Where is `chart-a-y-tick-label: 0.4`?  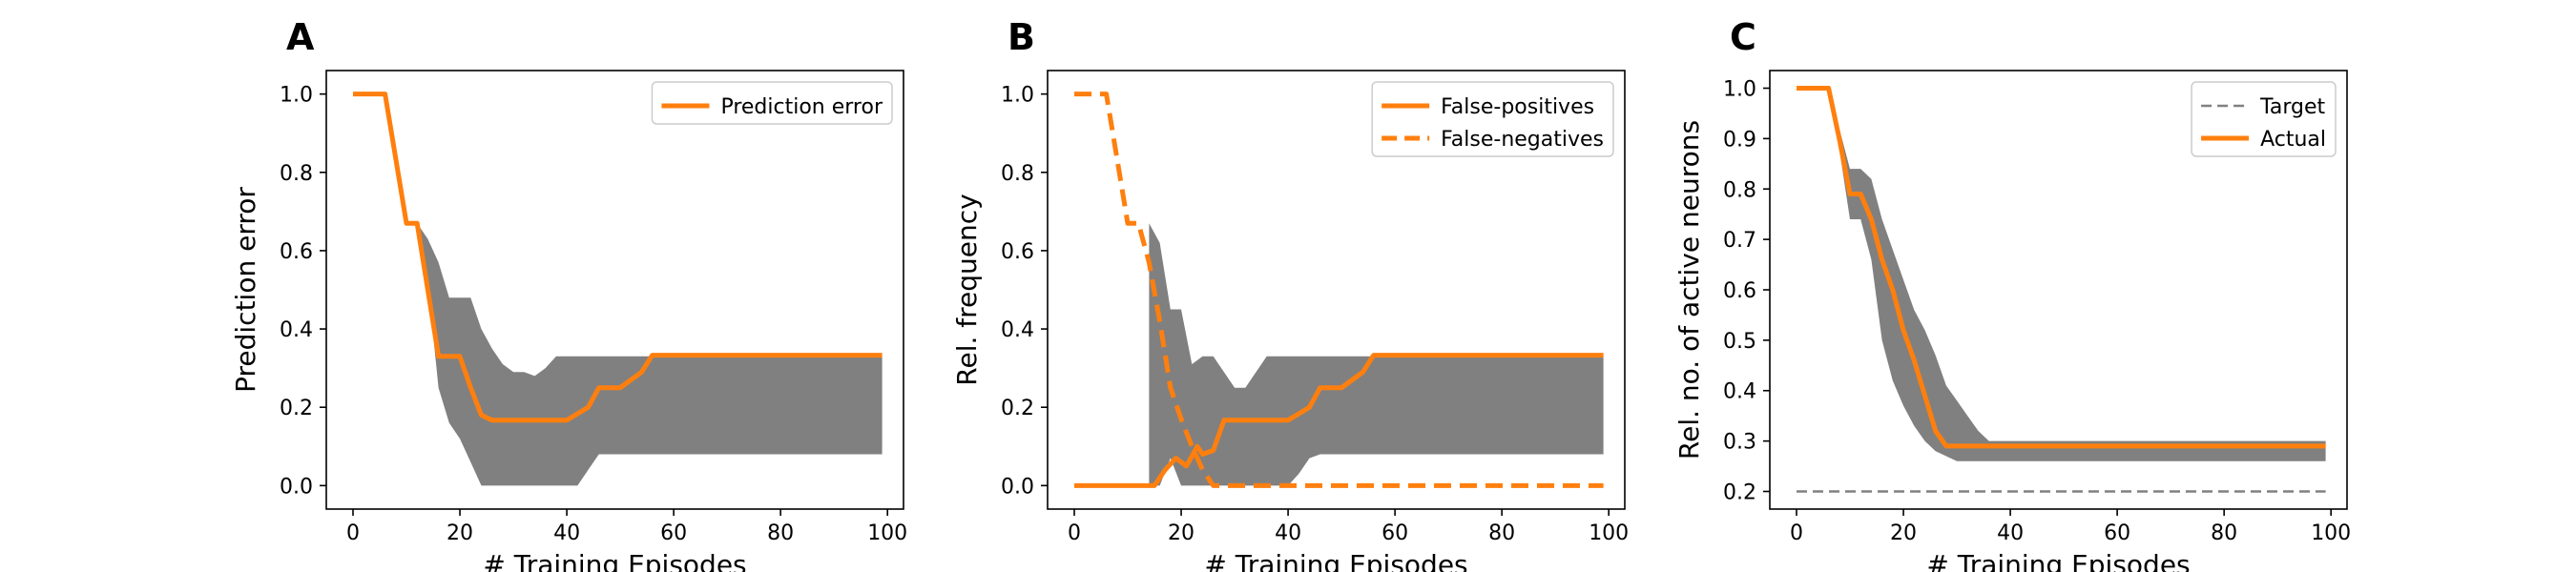
chart-a-y-tick-label: 0.4 is located at coordinates (296, 330).